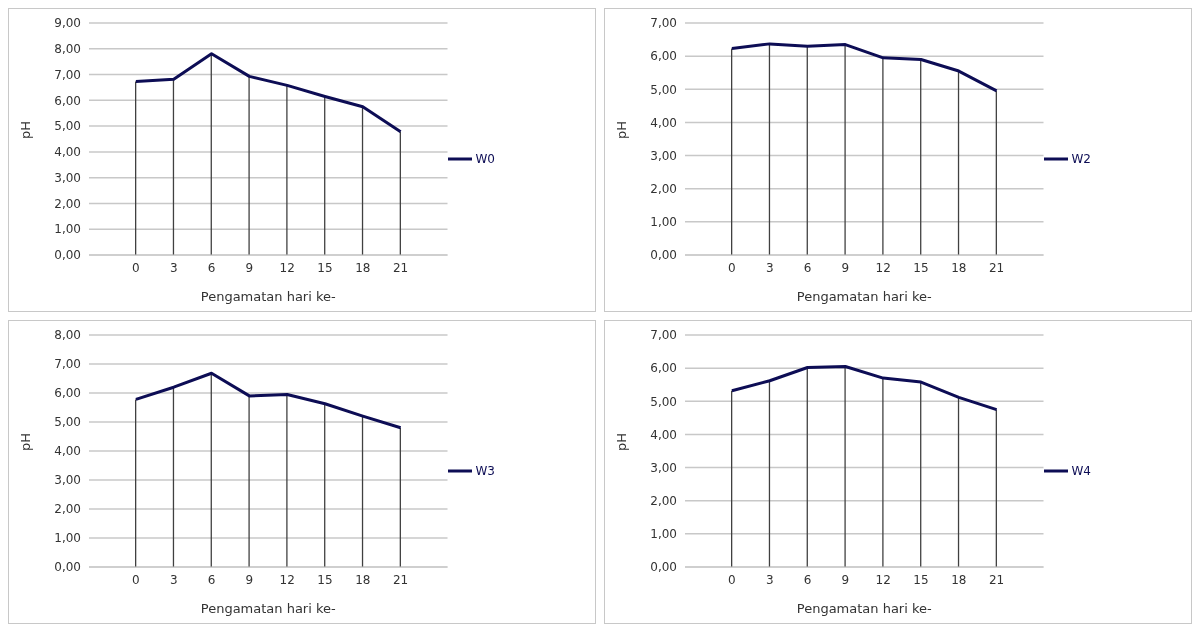 The width and height of the screenshot is (1203, 631). I want to click on legend-label: W0, so click(485, 158).